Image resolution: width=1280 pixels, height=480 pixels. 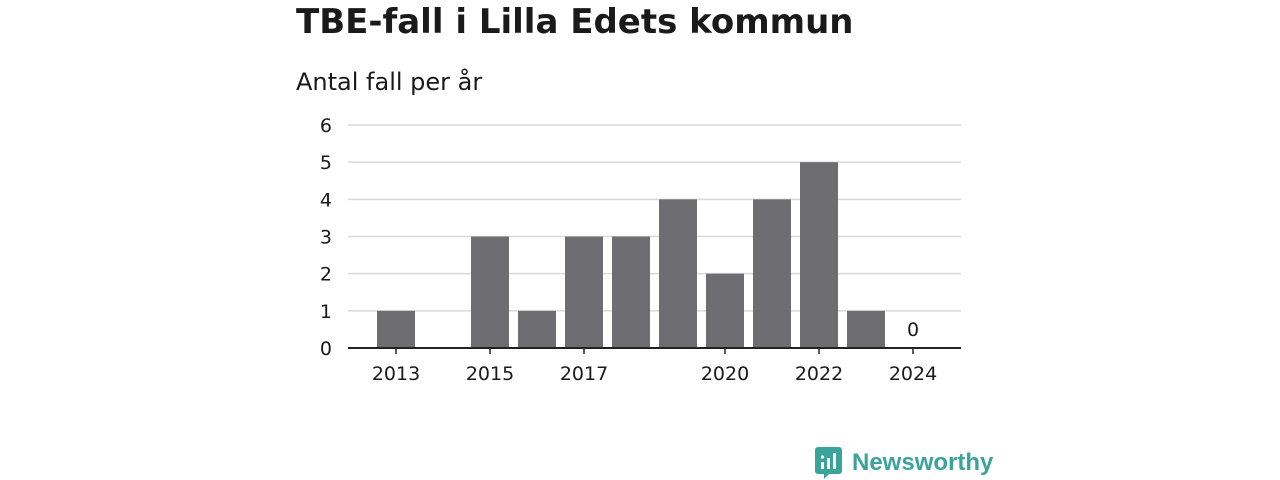 What do you see at coordinates (913, 374) in the screenshot?
I see `x-tick-label-2024: 2024` at bounding box center [913, 374].